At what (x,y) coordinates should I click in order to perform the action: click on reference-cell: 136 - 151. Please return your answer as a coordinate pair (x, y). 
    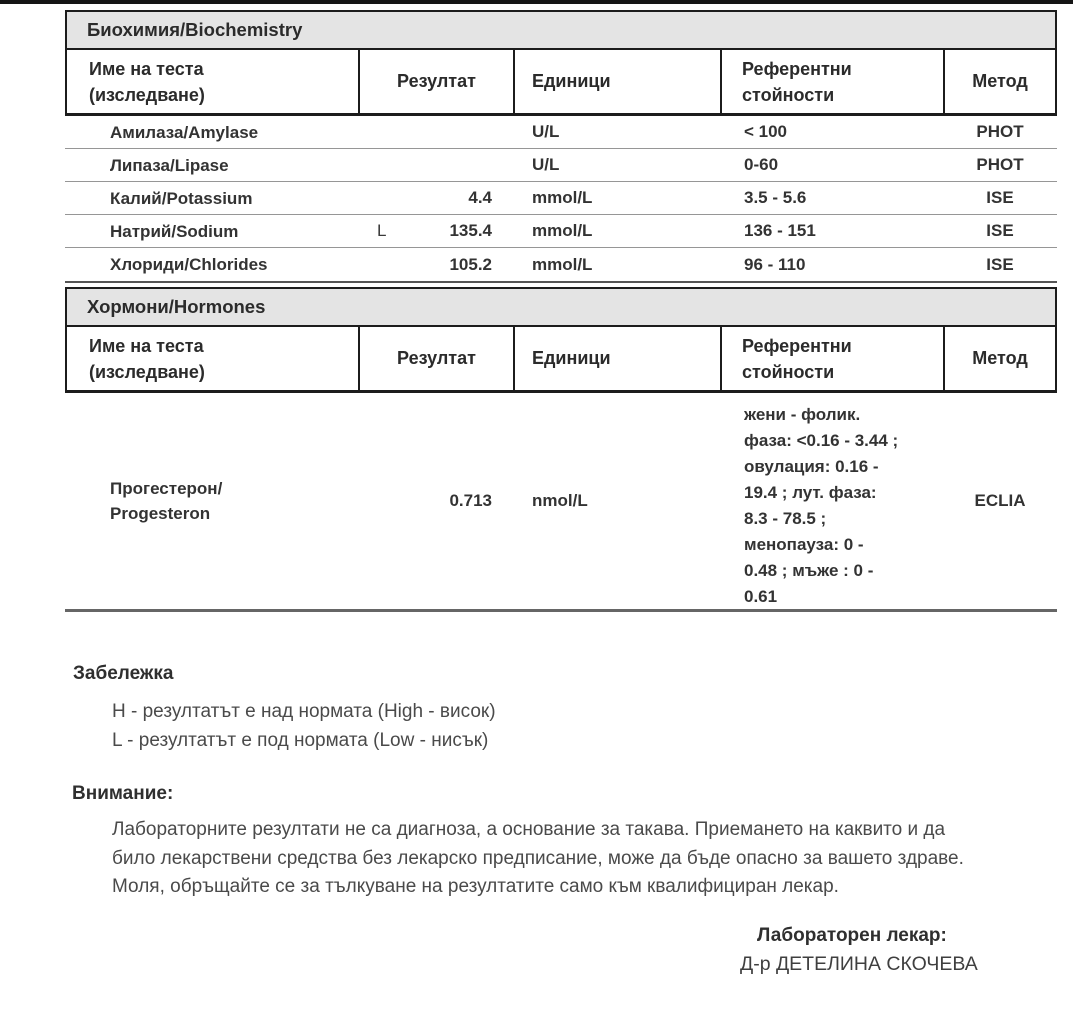
    Looking at the image, I should click on (780, 230).